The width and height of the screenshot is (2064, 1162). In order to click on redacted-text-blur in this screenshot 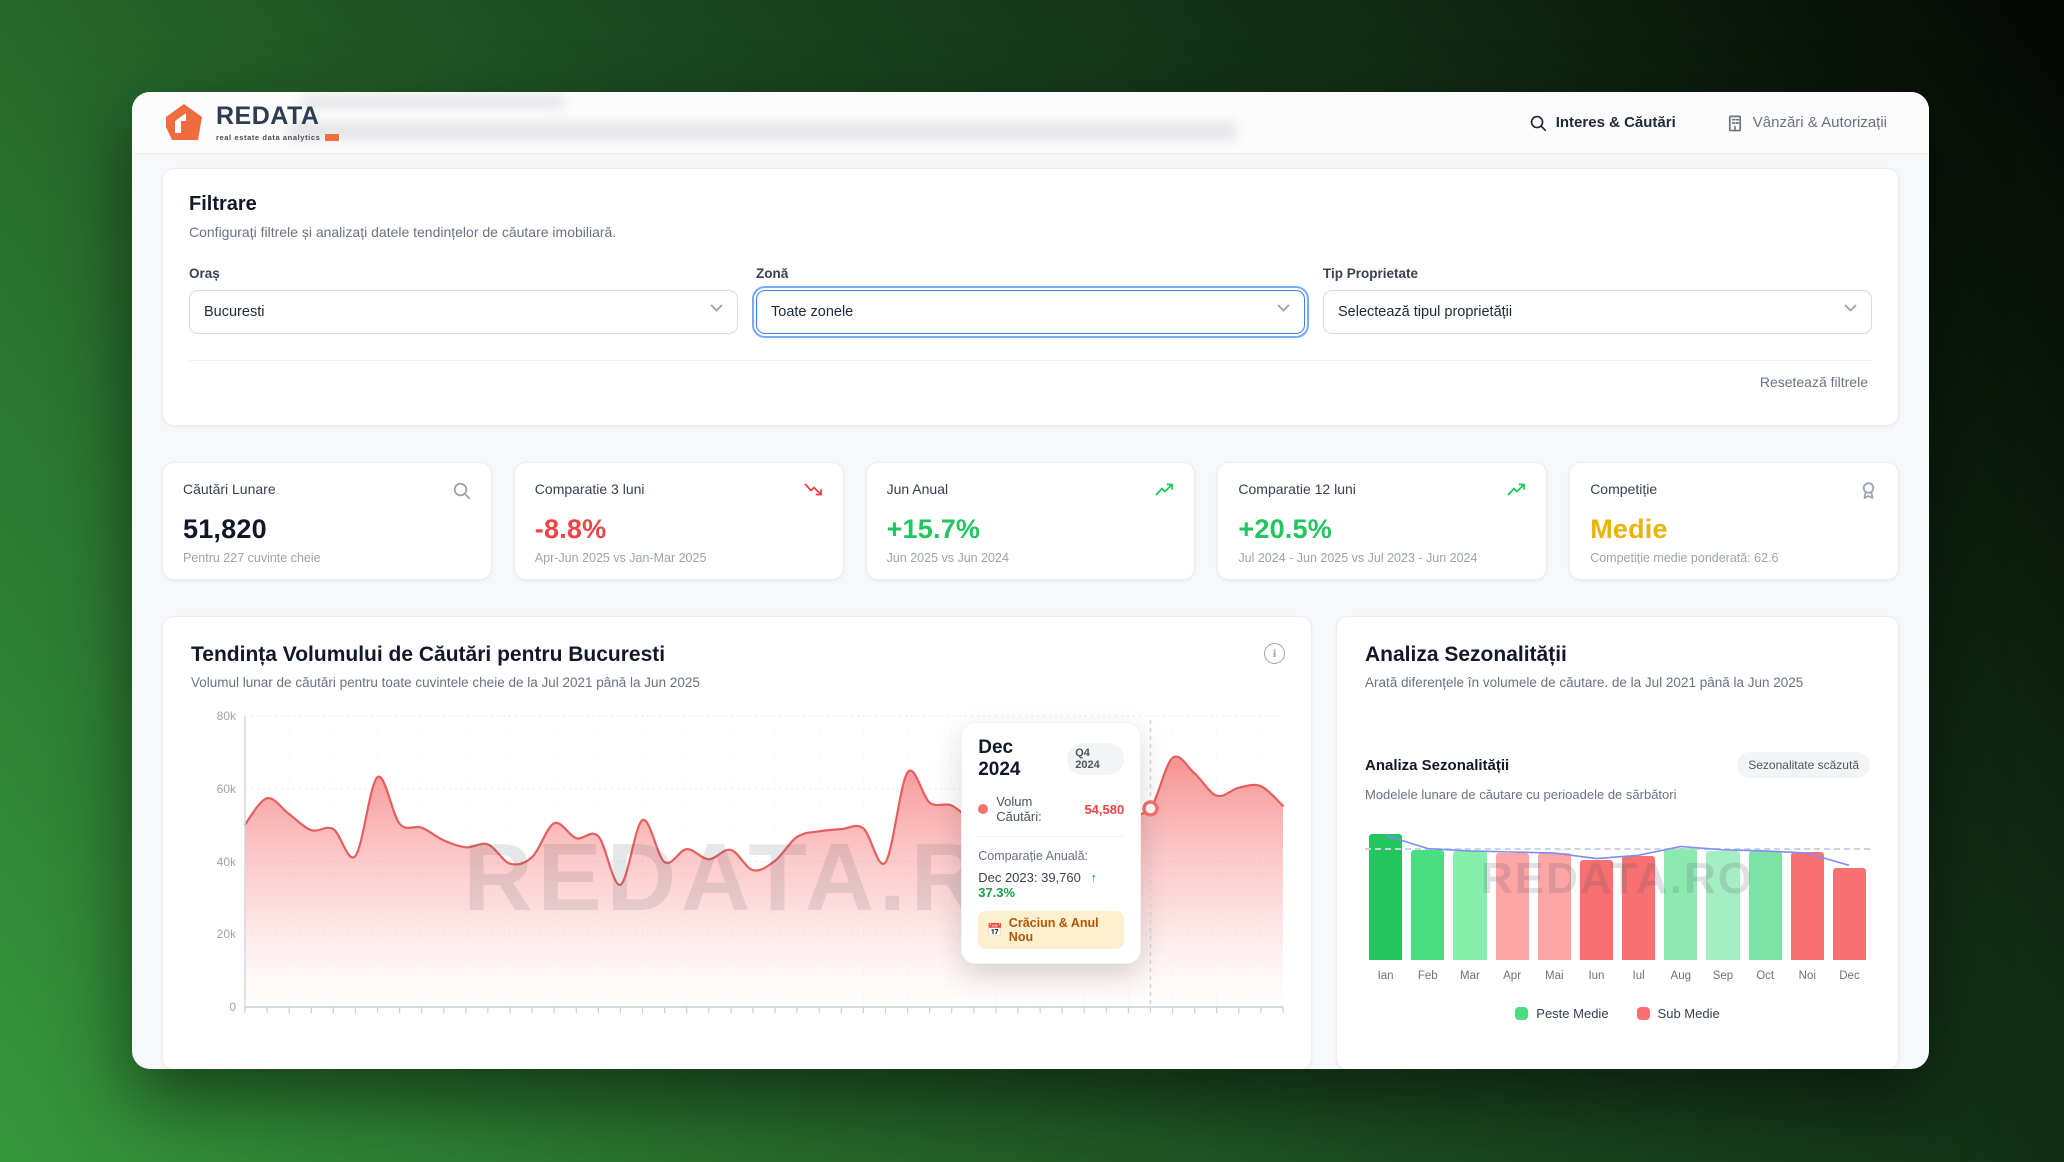, I will do `click(762, 131)`.